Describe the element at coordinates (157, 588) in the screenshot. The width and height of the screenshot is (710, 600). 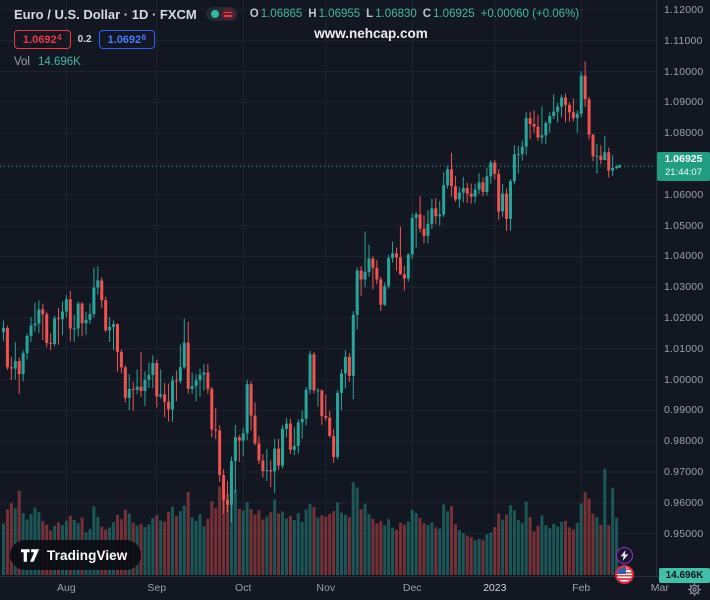
I see `time-tick-label: Sep` at that location.